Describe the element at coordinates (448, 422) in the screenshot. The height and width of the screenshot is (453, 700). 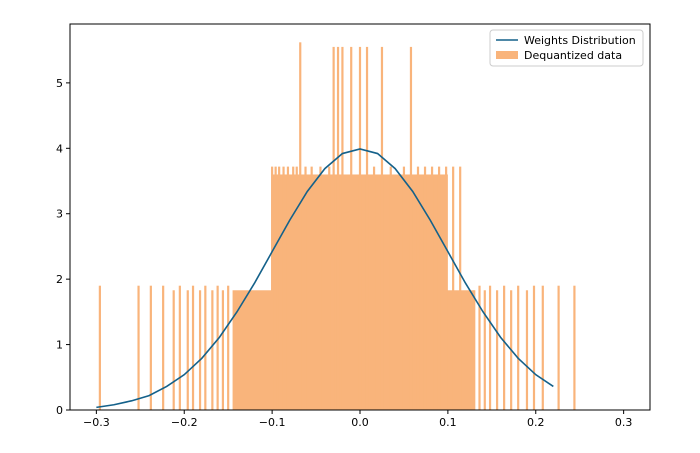
I see `x-tick-label: 0.1` at that location.